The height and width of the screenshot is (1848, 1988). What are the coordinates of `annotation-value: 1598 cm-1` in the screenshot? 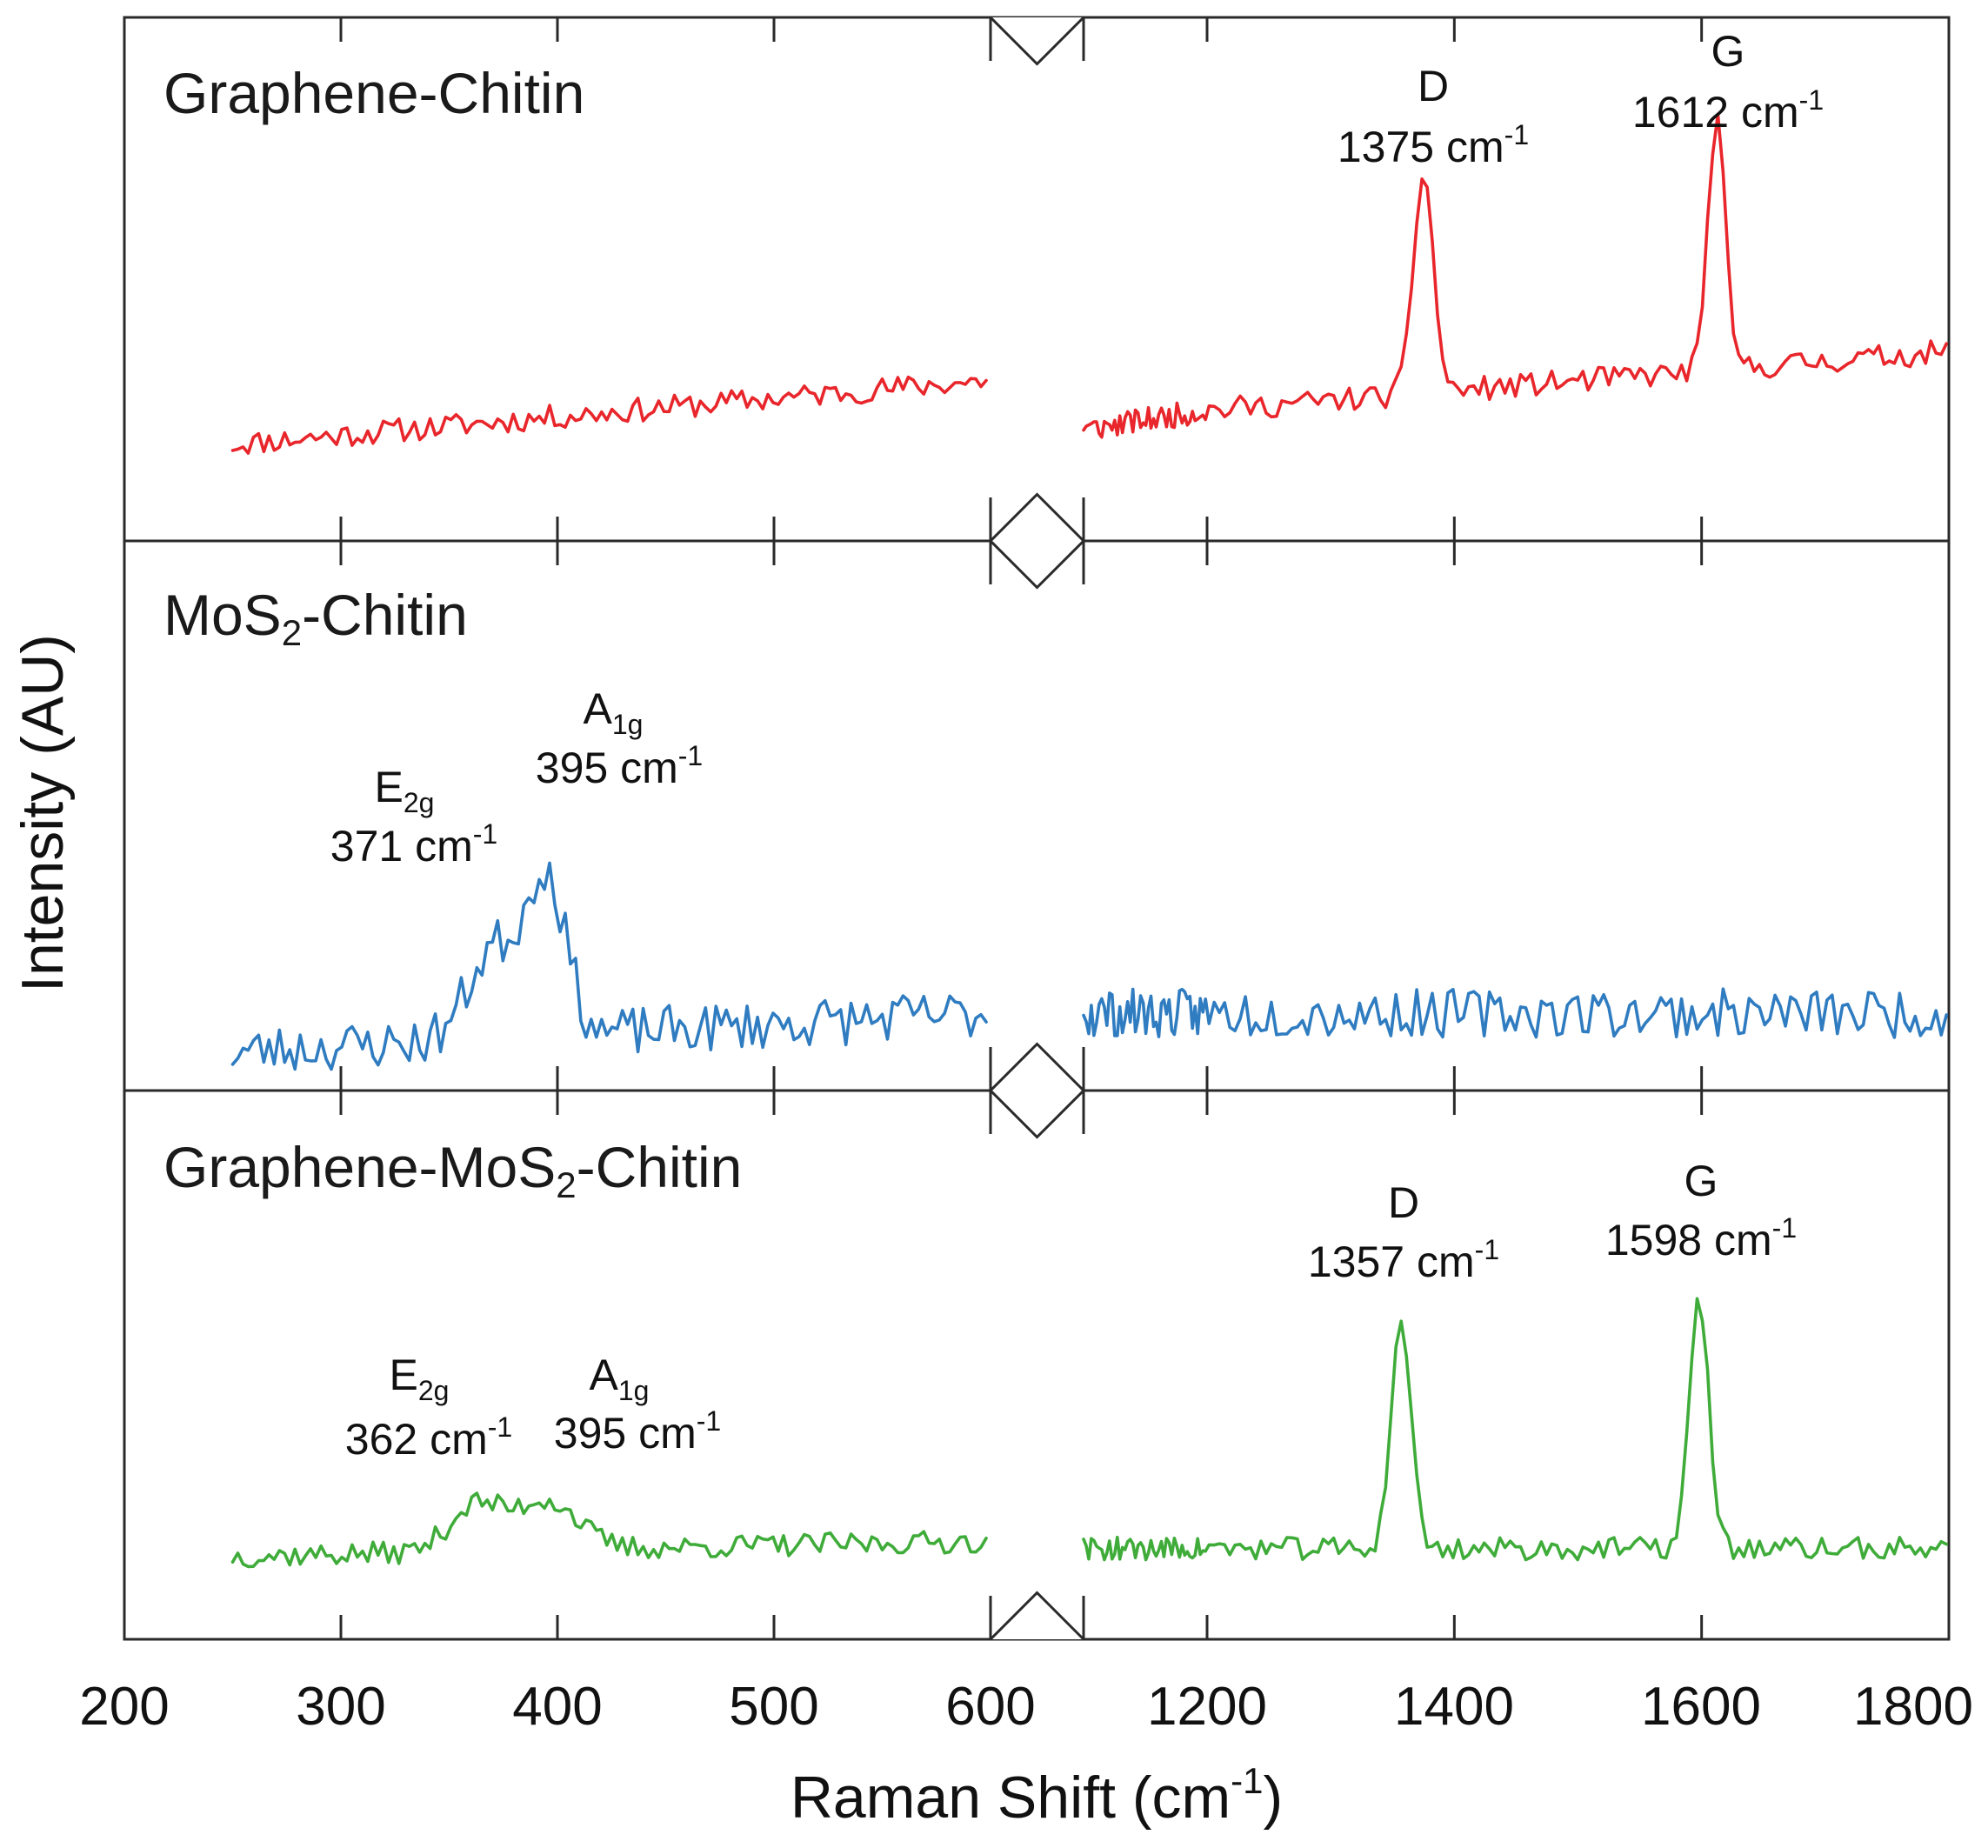 It's located at (1701, 1238).